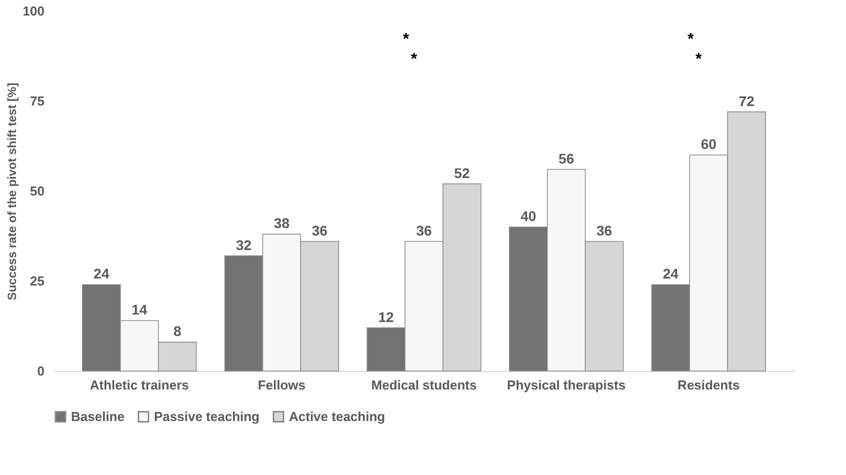 Image resolution: width=846 pixels, height=475 pixels. What do you see at coordinates (177, 331) in the screenshot?
I see `data-label: 8` at bounding box center [177, 331].